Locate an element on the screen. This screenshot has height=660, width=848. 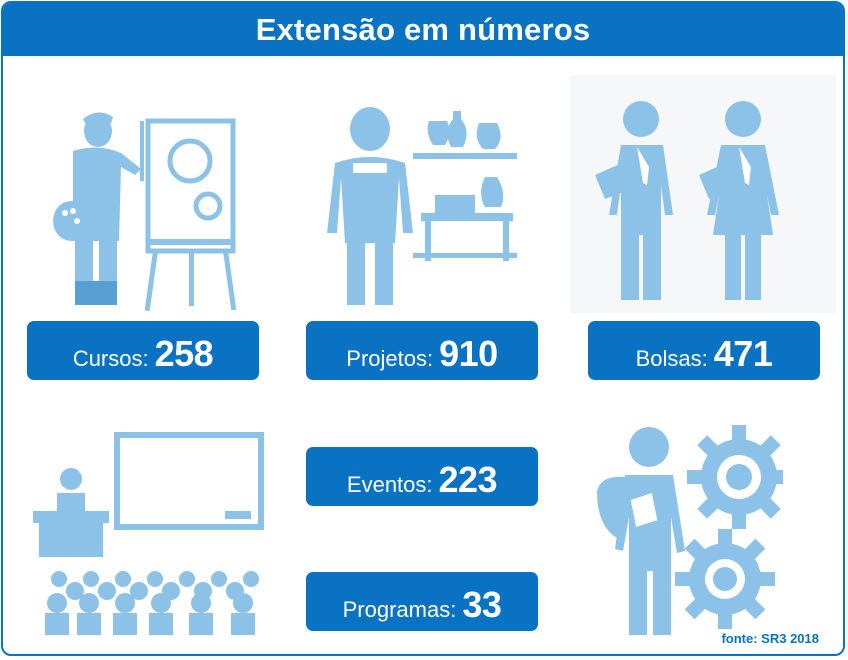
projetos-value: 910 is located at coordinates (468, 353).